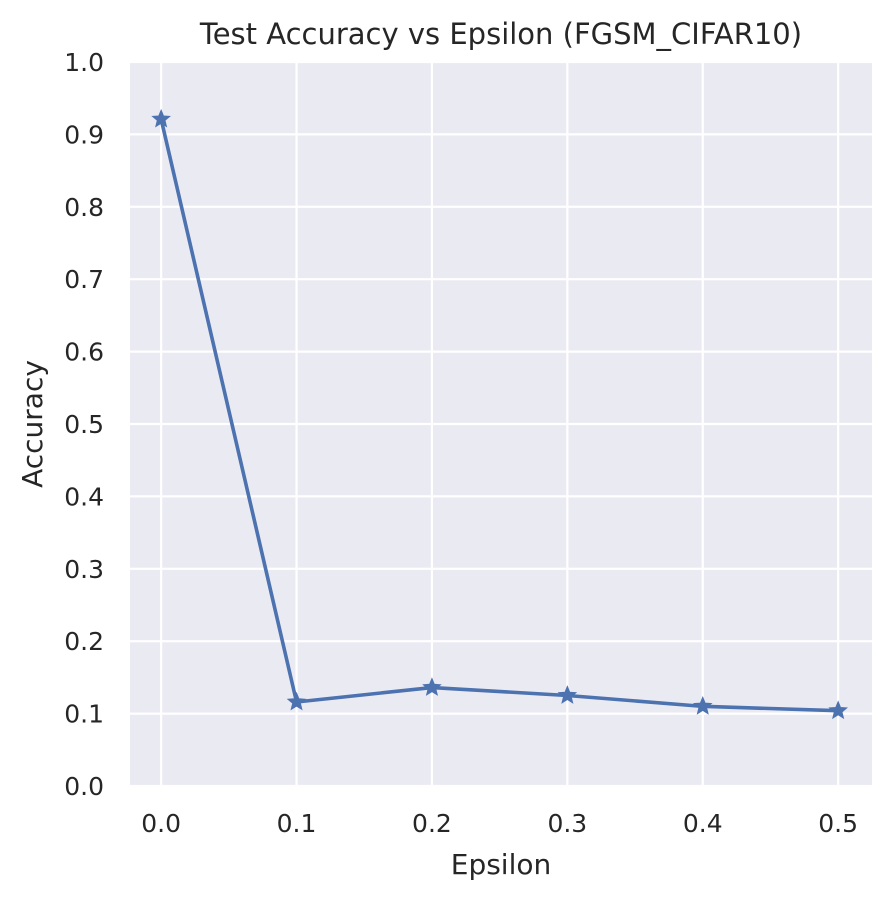  I want to click on chart-title: Test Accuracy vs Epsilon (FGSM_CIFAR10), so click(500, 34).